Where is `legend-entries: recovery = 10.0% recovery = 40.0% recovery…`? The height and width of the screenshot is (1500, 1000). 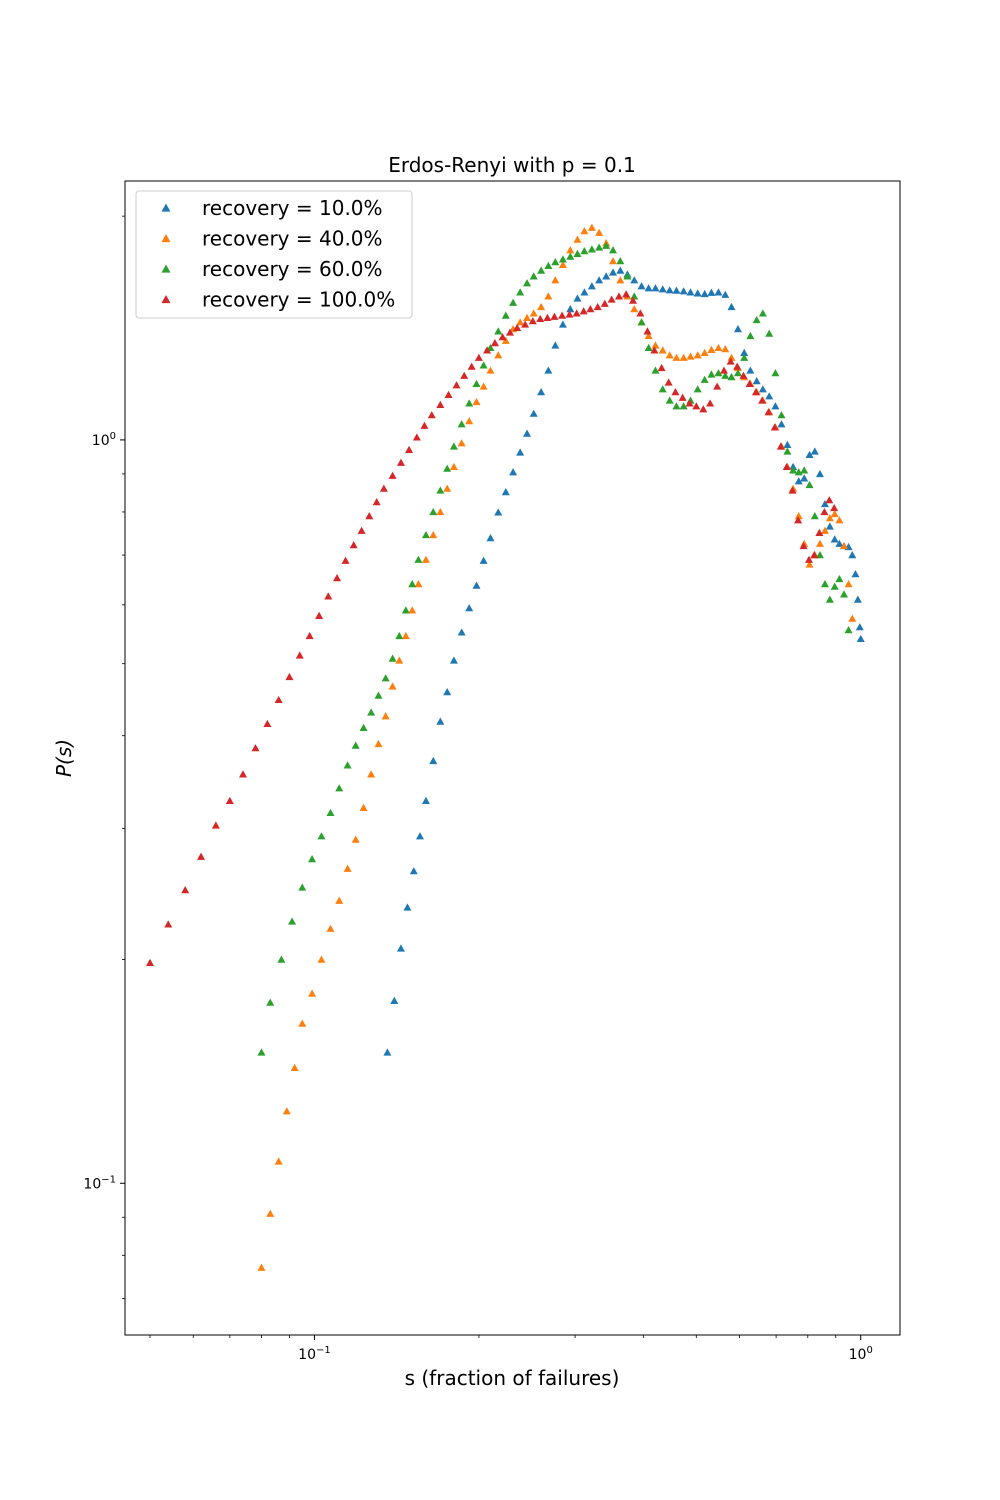 legend-entries: recovery = 10.0% recovery = 40.0% recovery… is located at coordinates (278, 254).